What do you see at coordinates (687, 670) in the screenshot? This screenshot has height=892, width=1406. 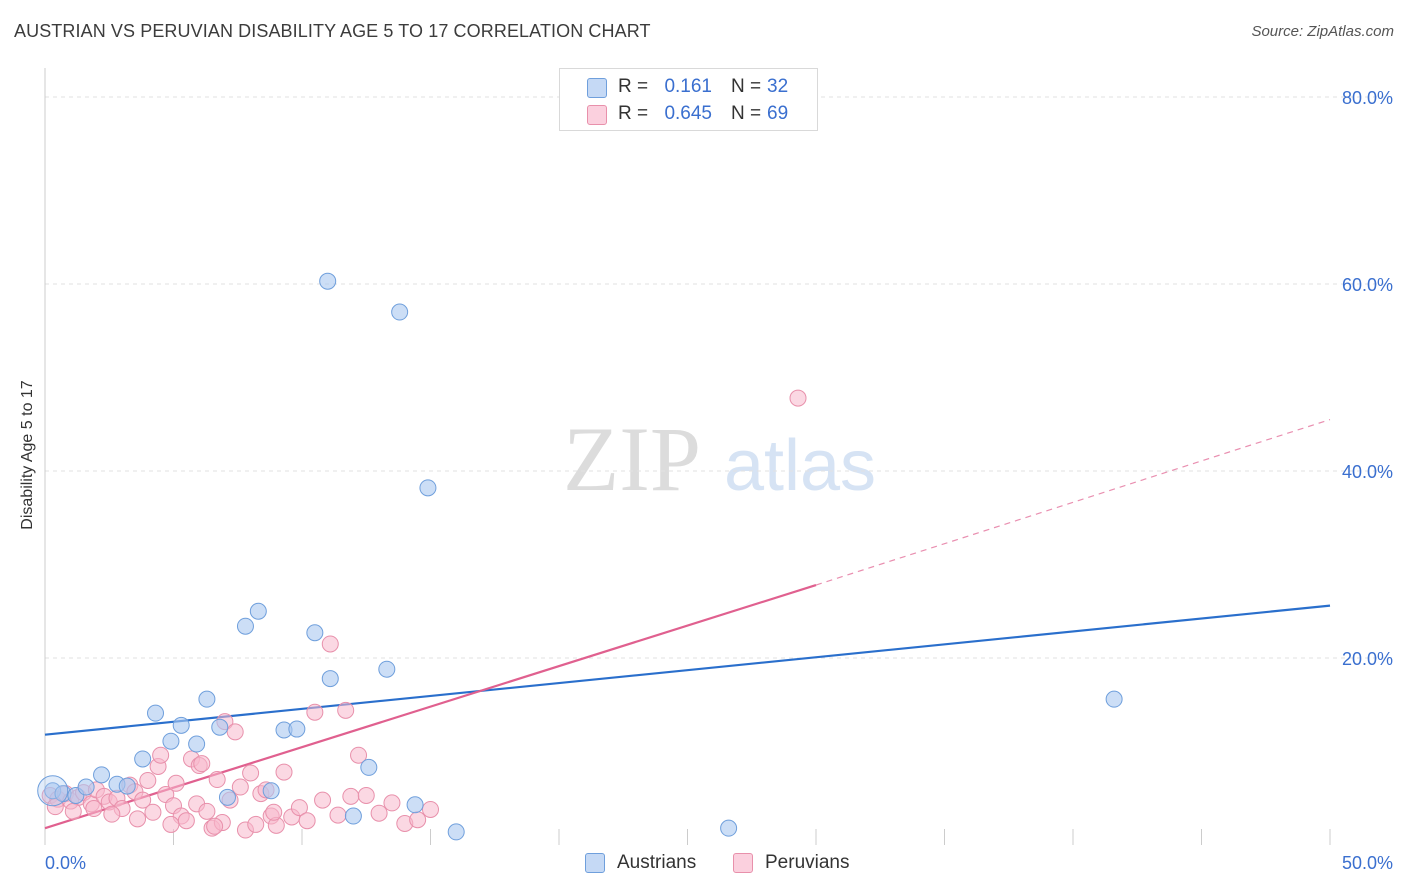 I see `austrians-trend-line` at bounding box center [687, 670].